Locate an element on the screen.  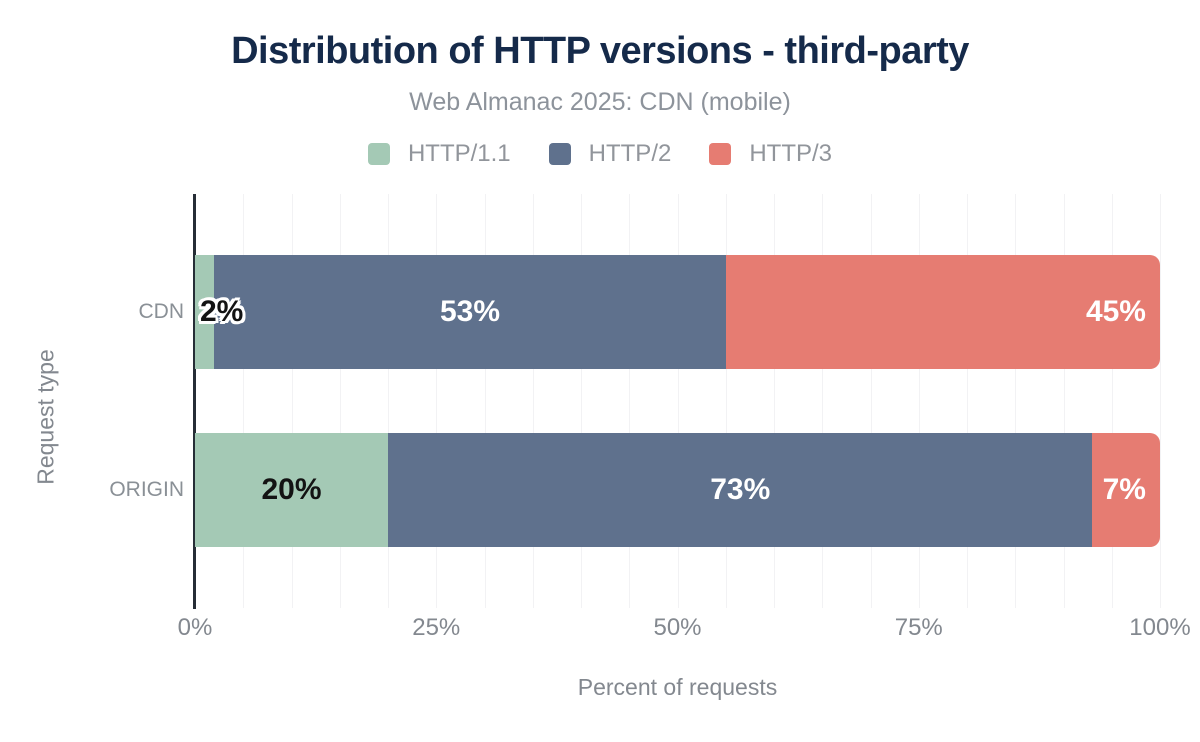
value-label: 7% is located at coordinates (1124, 489).